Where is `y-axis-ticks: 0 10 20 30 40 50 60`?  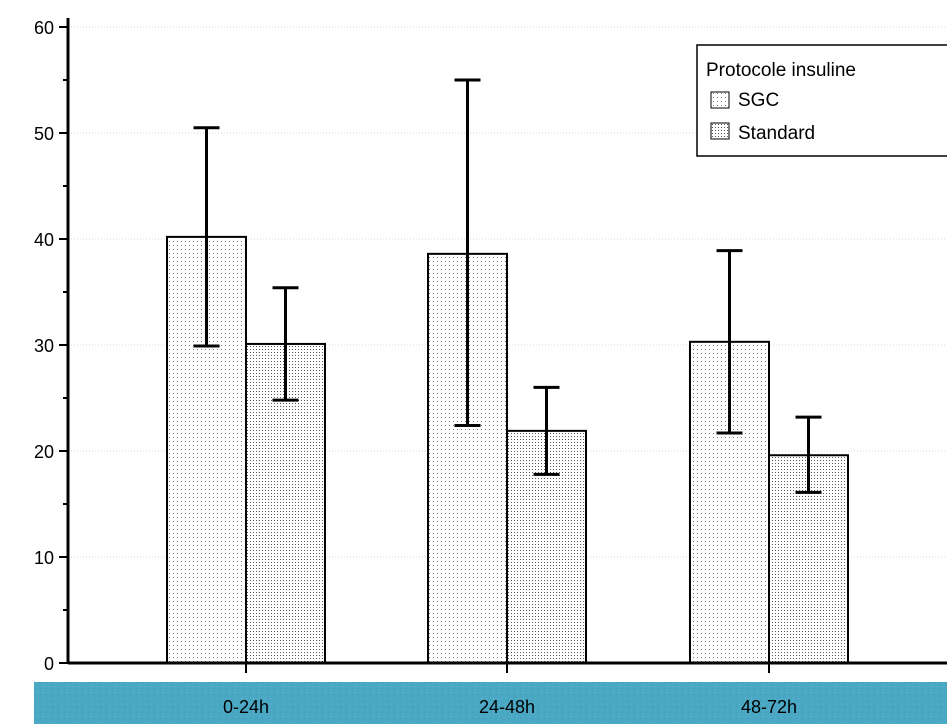
y-axis-ticks: 0 10 20 30 40 50 60 is located at coordinates (51, 346).